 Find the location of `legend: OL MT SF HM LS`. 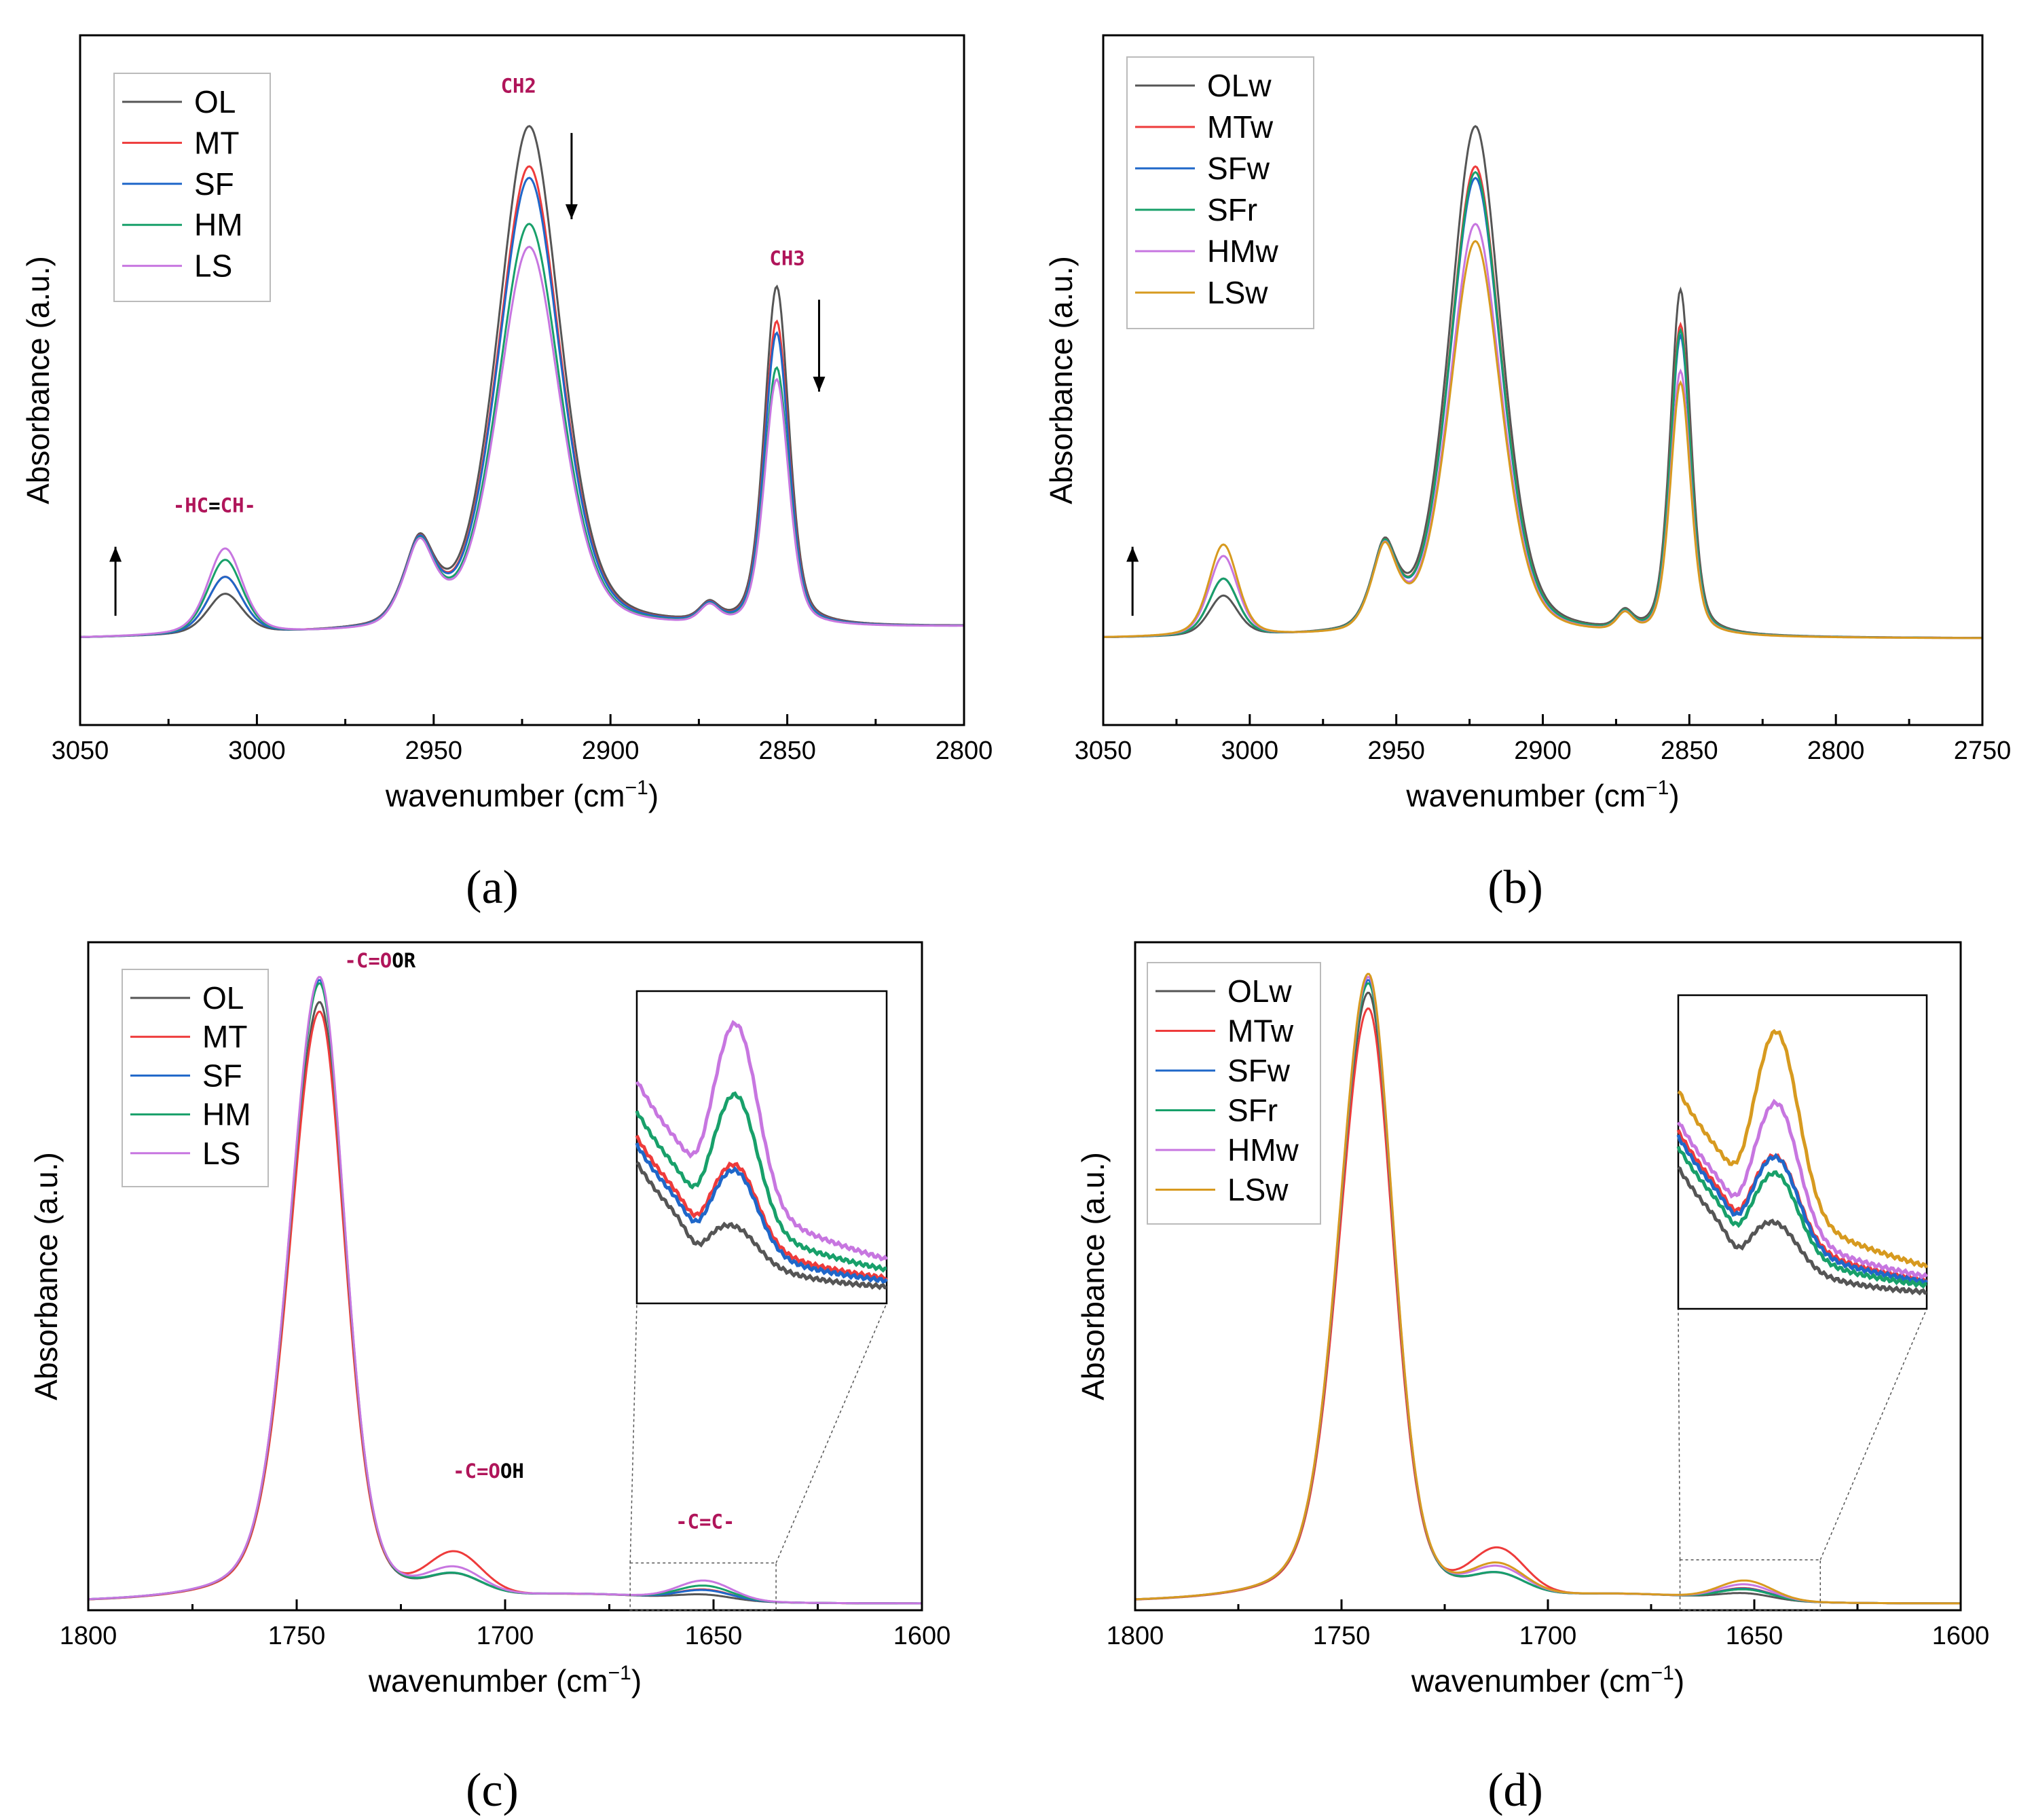

legend: OL MT SF HM LS is located at coordinates (192, 187).